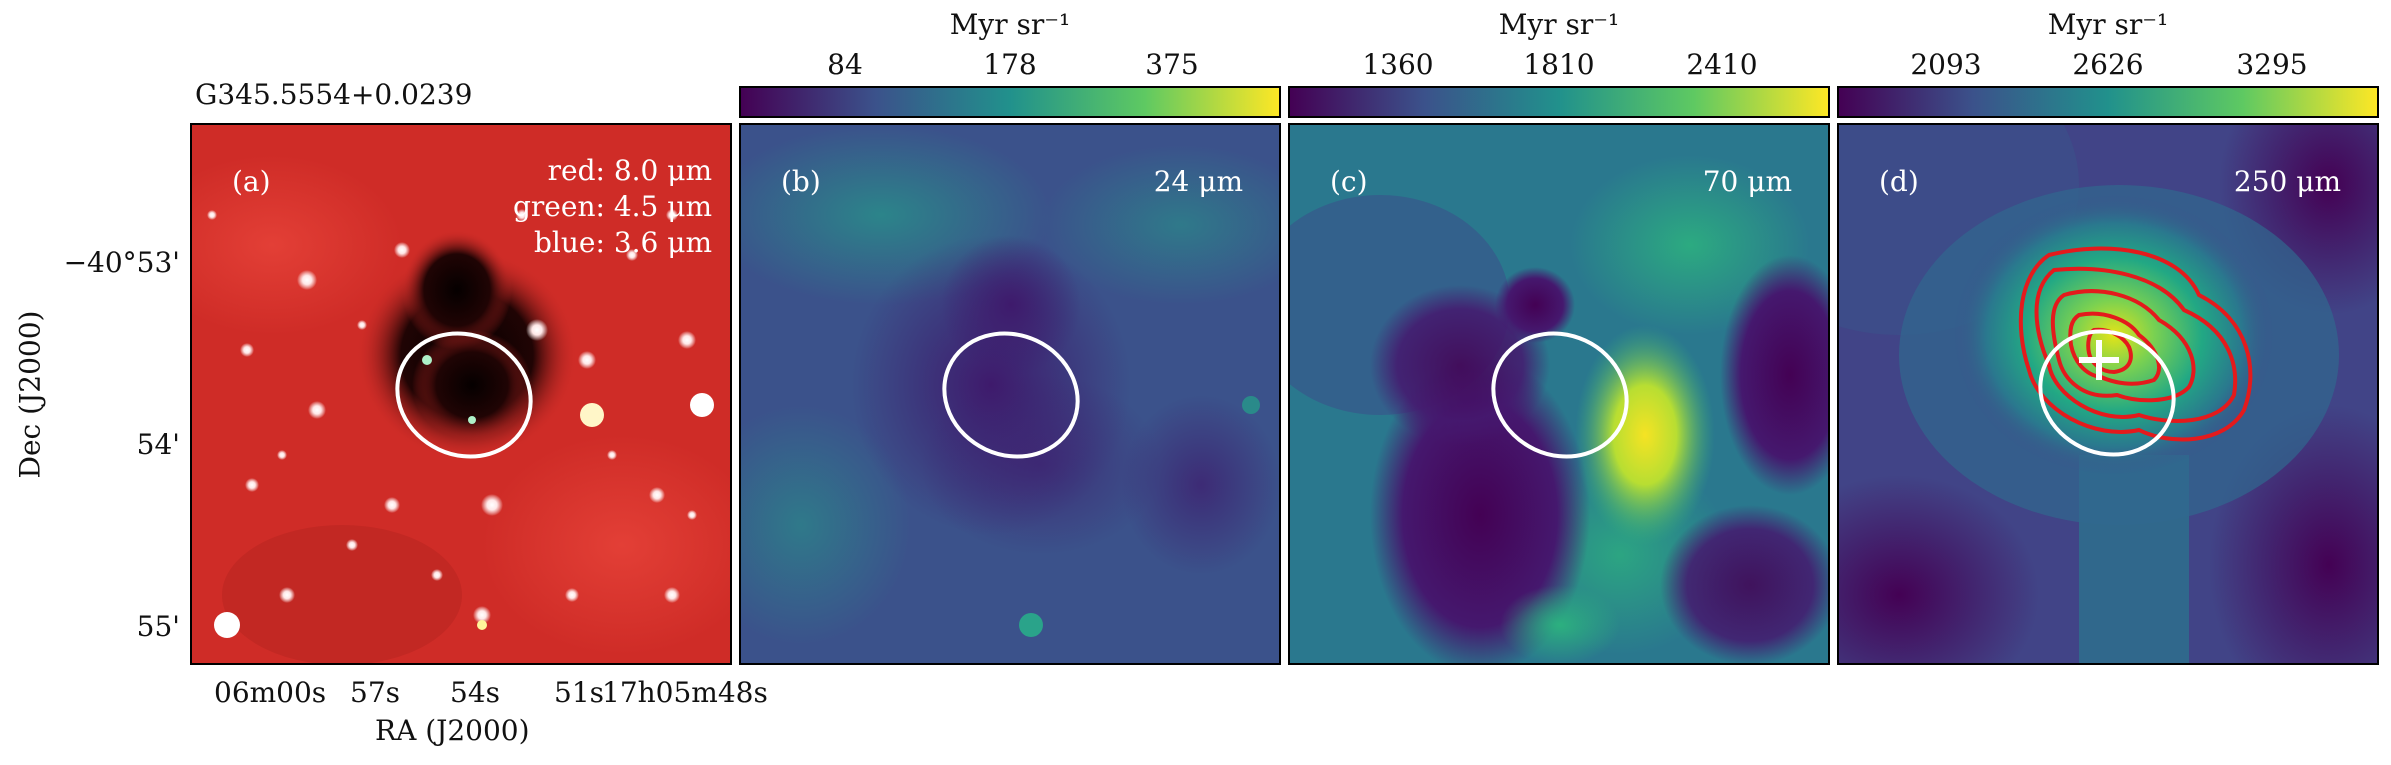 This screenshot has height=765, width=2391. What do you see at coordinates (2287, 181) in the screenshot?
I see `panel-d-band: 250 μm` at bounding box center [2287, 181].